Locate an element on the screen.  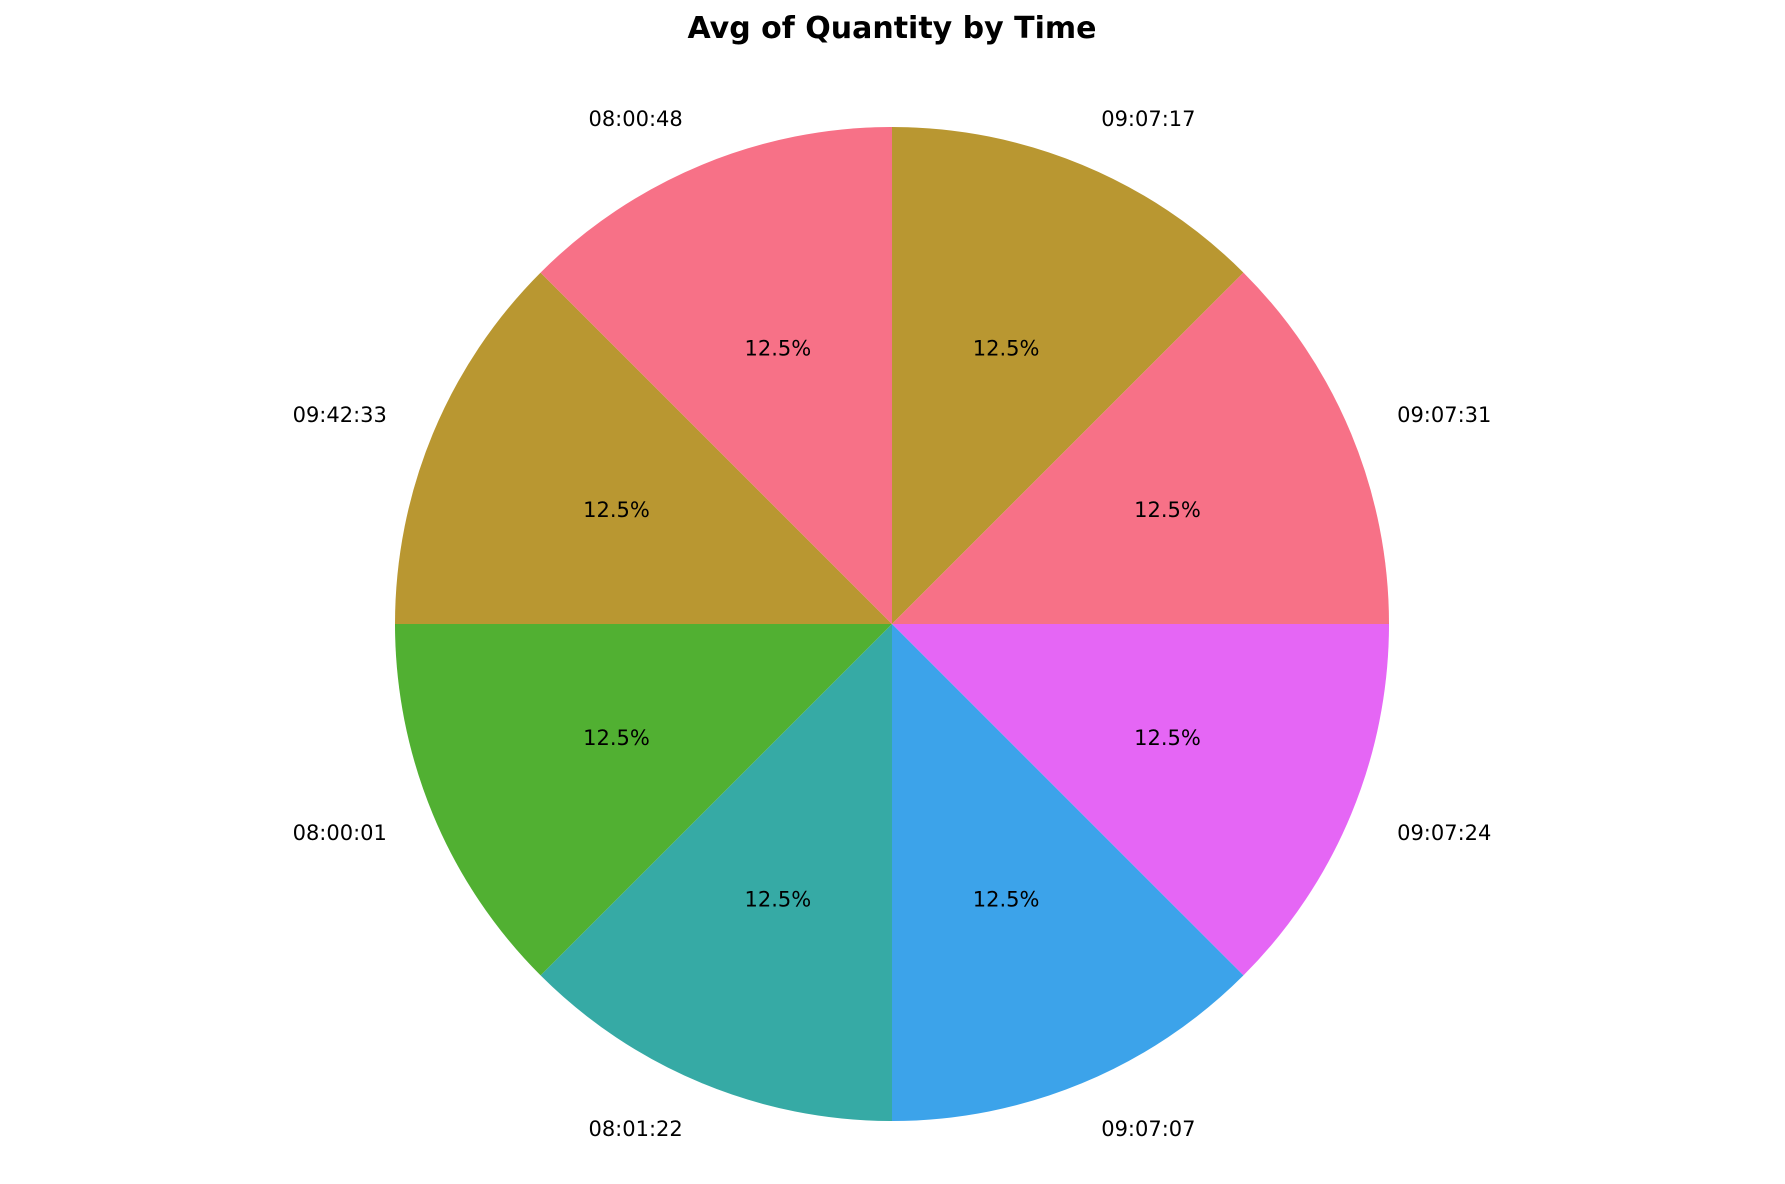
pie-category-label: 09:07:24 is located at coordinates (1444, 833).